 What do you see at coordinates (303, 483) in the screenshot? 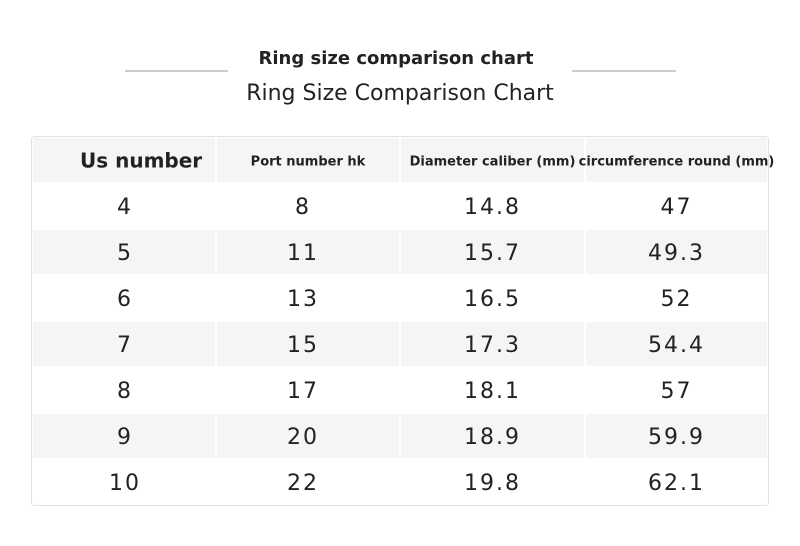
I see `cell-text: 22` at bounding box center [303, 483].